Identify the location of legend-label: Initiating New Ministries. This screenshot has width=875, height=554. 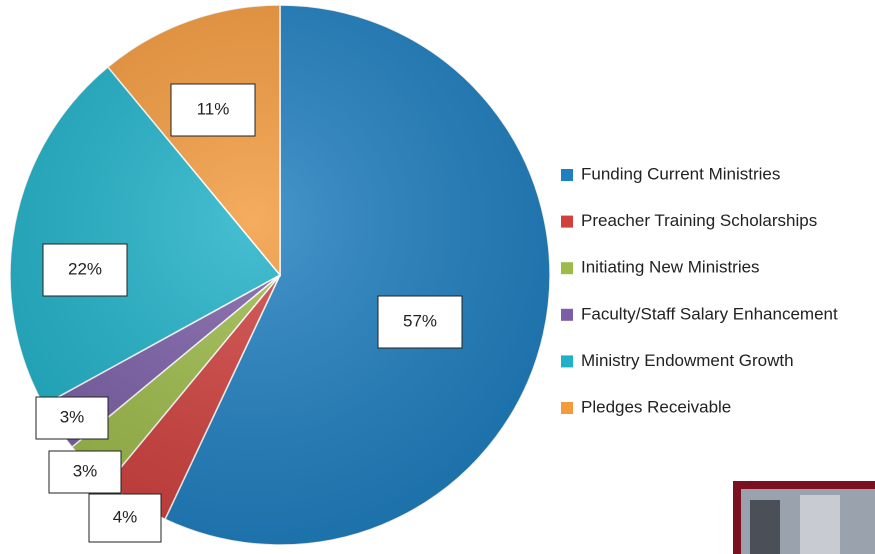
(670, 267).